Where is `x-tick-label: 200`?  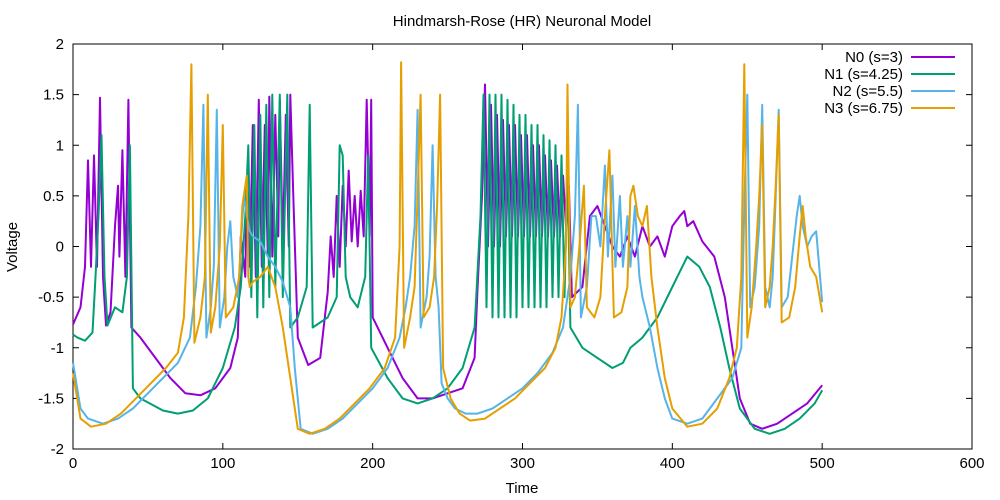
x-tick-label: 200 is located at coordinates (372, 463).